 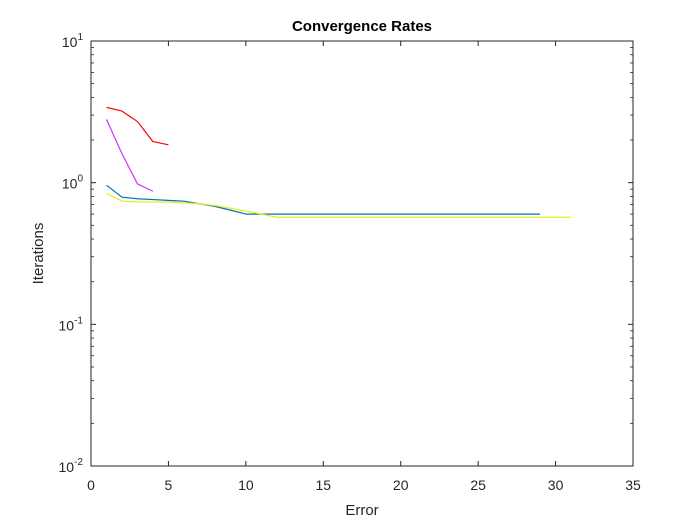 What do you see at coordinates (633, 485) in the screenshot?
I see `x-tick-label: 35` at bounding box center [633, 485].